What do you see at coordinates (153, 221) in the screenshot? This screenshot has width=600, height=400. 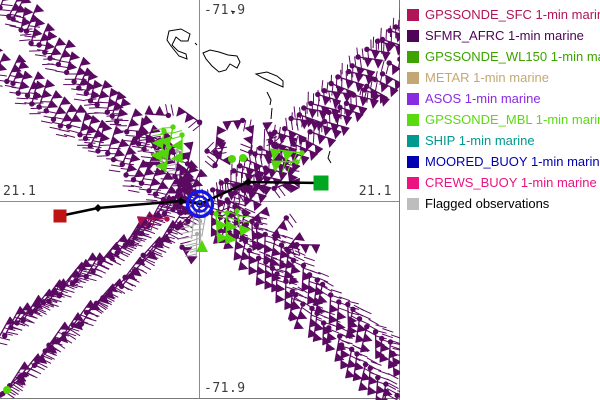 I see `gpssonde-sfc-barbs` at bounding box center [153, 221].